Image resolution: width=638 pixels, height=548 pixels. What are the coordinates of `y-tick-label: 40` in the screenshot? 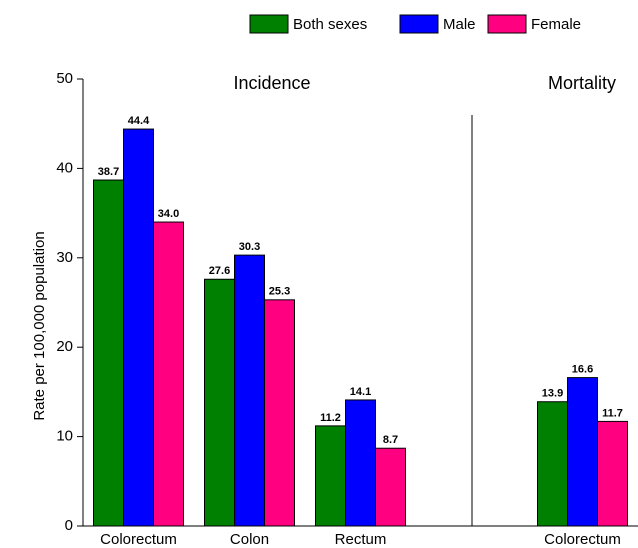 It's located at (64, 167).